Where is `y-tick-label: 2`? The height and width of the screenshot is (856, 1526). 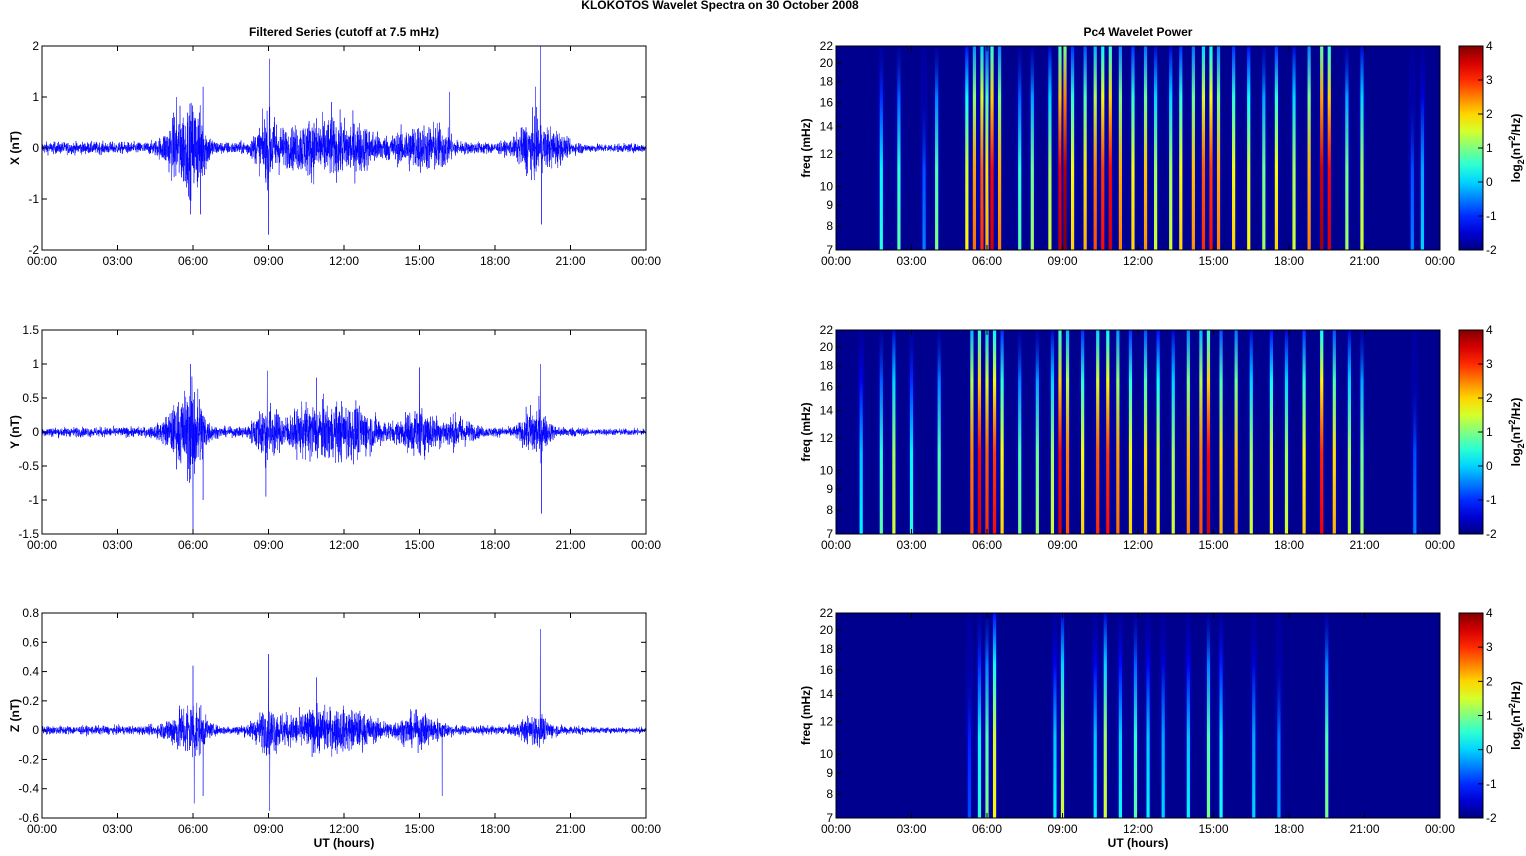 y-tick-label: 2 is located at coordinates (35, 46).